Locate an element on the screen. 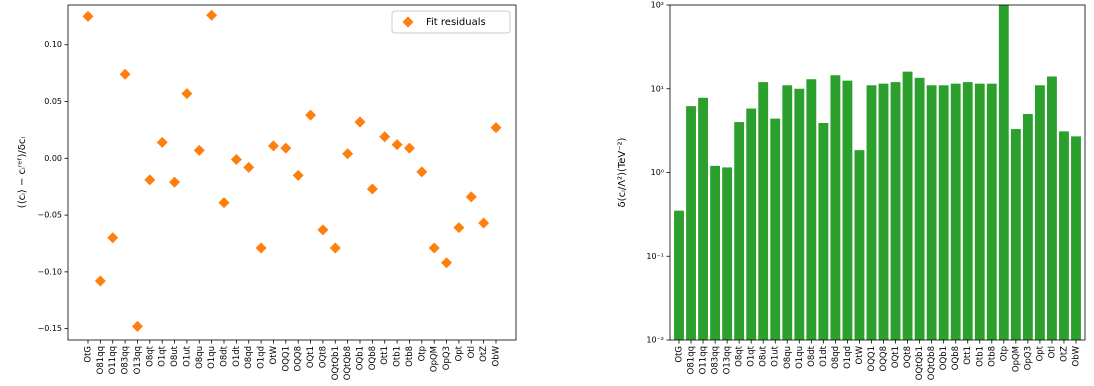 This screenshot has width=1094, height=386. x-tick-label: O8dt is located at coordinates (812, 355).